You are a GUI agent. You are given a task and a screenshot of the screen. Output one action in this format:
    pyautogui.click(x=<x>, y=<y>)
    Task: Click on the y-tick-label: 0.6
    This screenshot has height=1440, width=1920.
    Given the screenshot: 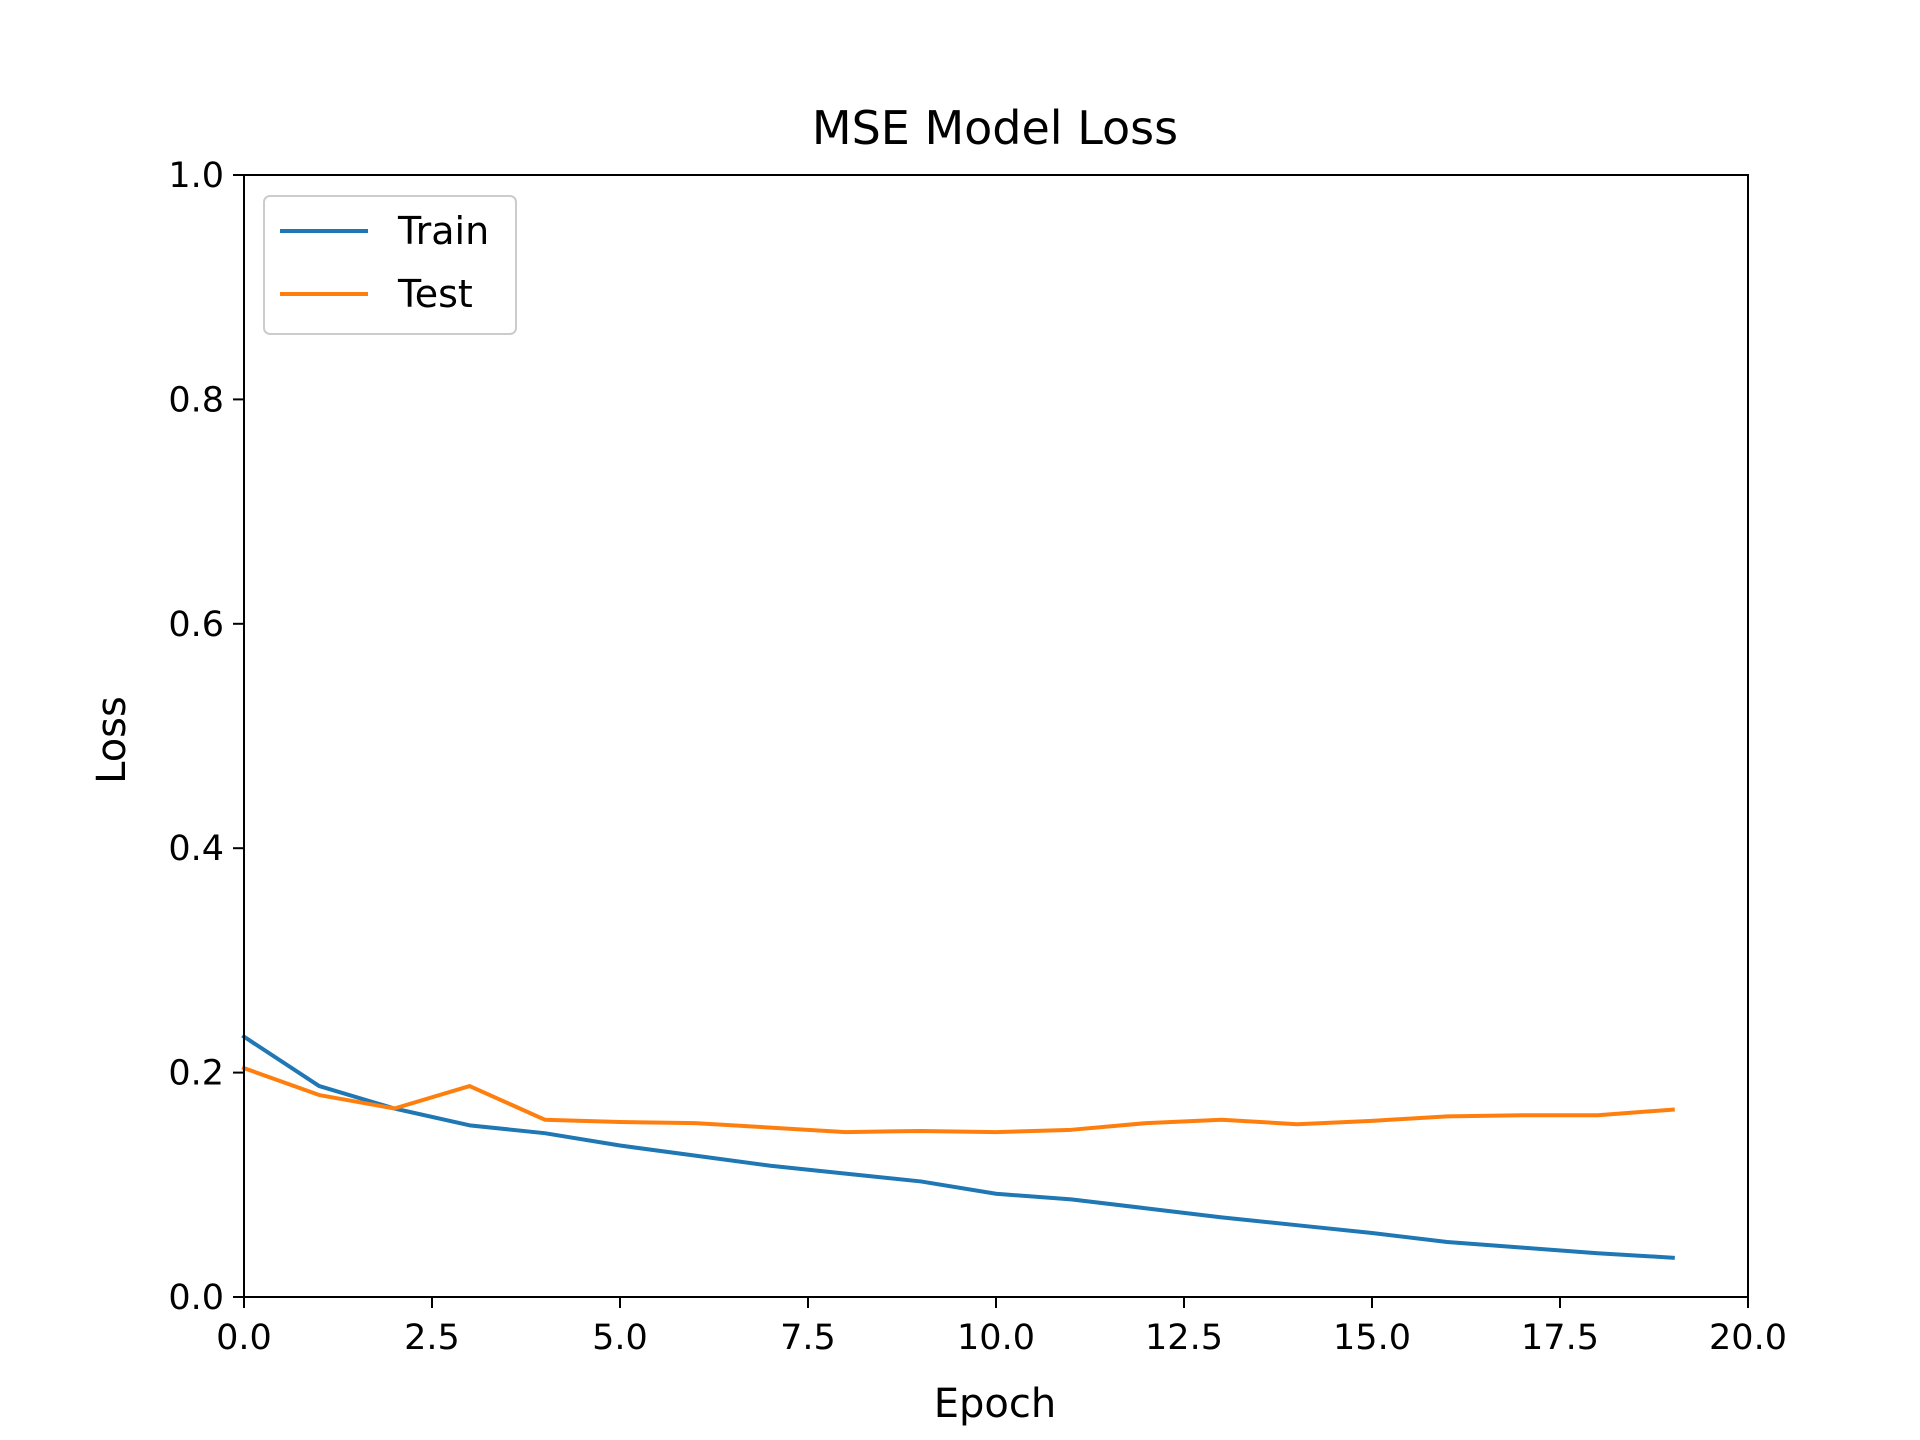 What is the action you would take?
    pyautogui.click(x=196, y=625)
    